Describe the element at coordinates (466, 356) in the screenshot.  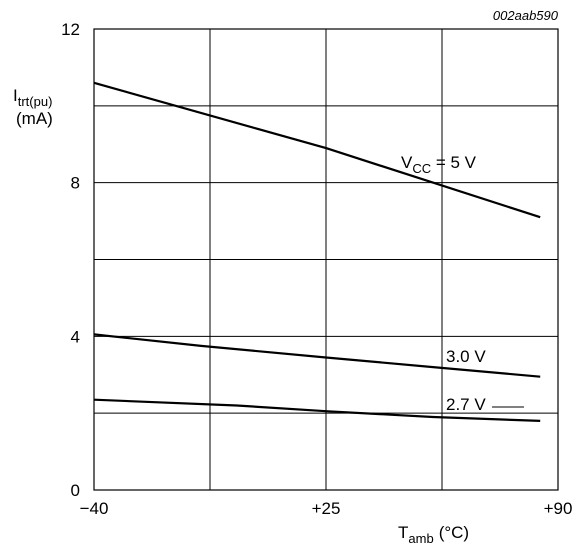
I see `annotation-3v0: 3.0 V` at that location.